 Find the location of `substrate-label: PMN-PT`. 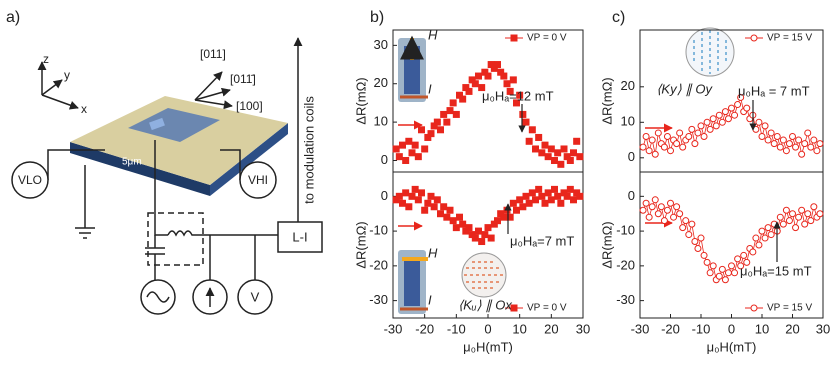

substrate-label: PMN-PT is located at coordinates (120, 184).